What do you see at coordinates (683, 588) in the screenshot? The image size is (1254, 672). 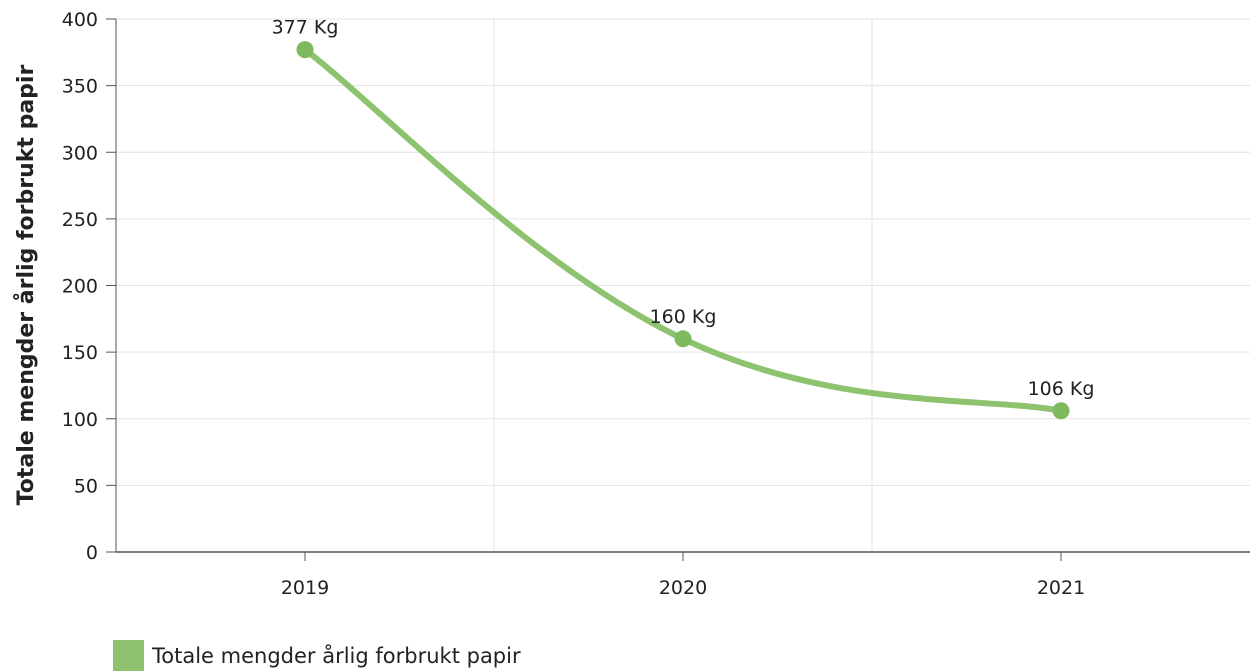 I see `x-tick-label: 2020` at bounding box center [683, 588].